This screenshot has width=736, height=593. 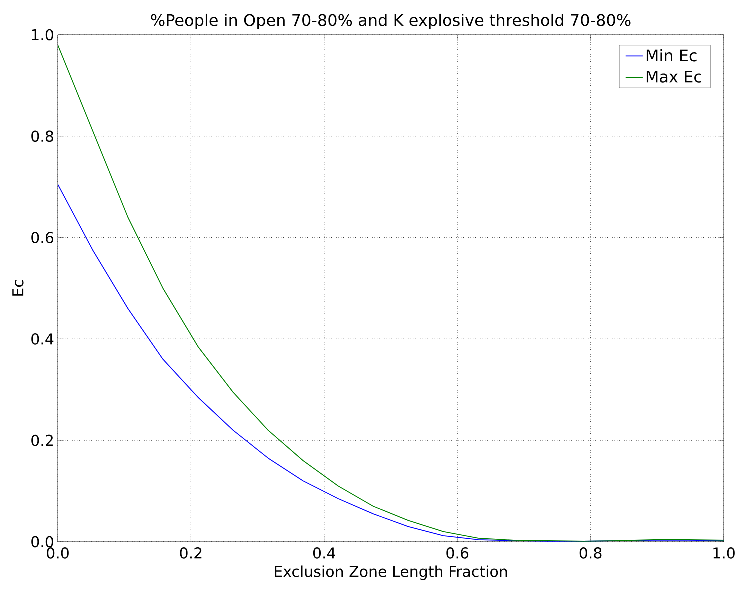 What do you see at coordinates (671, 55) in the screenshot?
I see `legend-label: Min Ec` at bounding box center [671, 55].